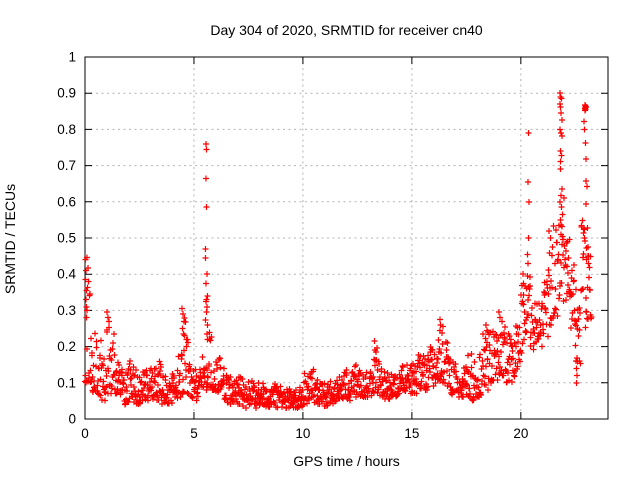  I want to click on x-tick-label: 20, so click(520, 433).